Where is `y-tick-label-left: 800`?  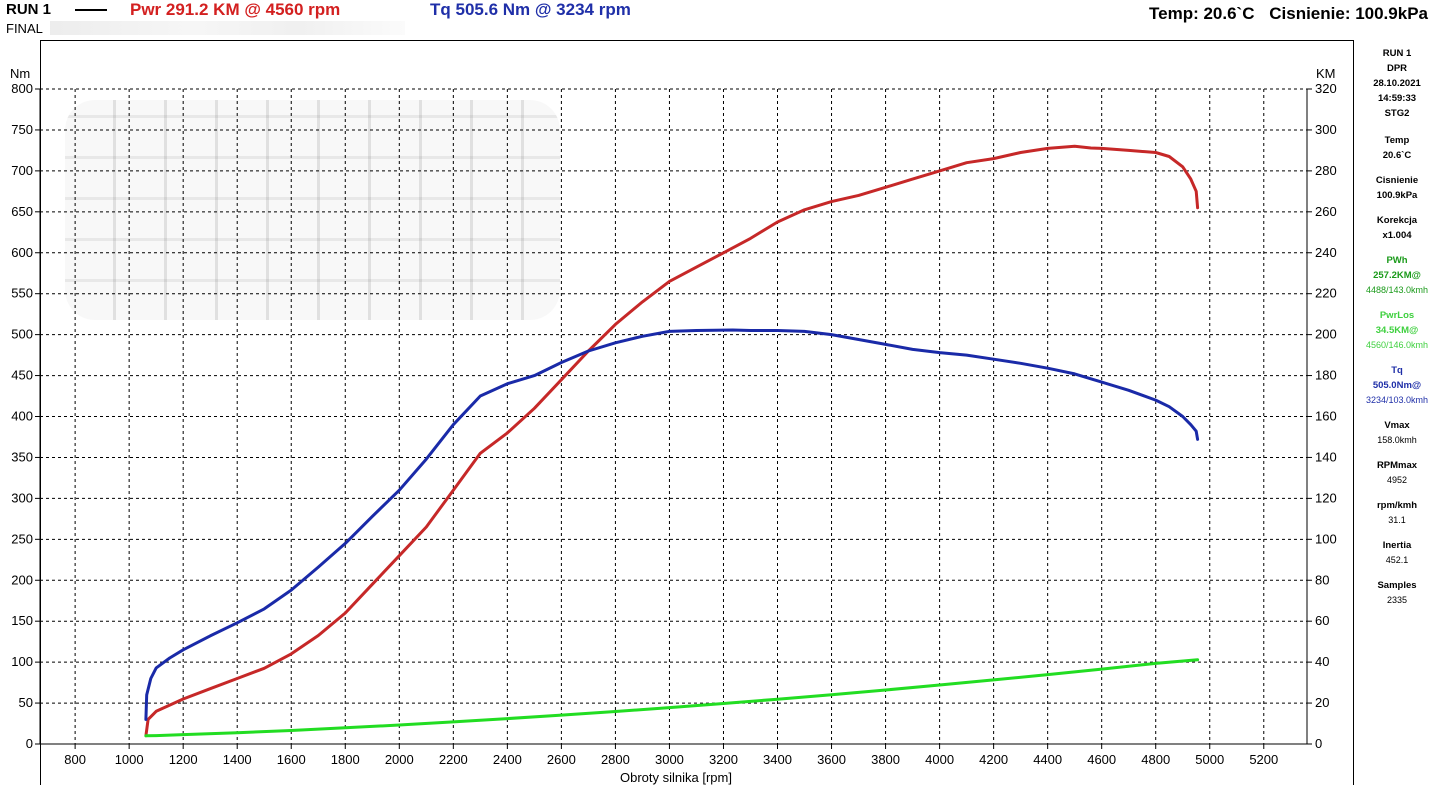
y-tick-label-left: 800 is located at coordinates (22, 88).